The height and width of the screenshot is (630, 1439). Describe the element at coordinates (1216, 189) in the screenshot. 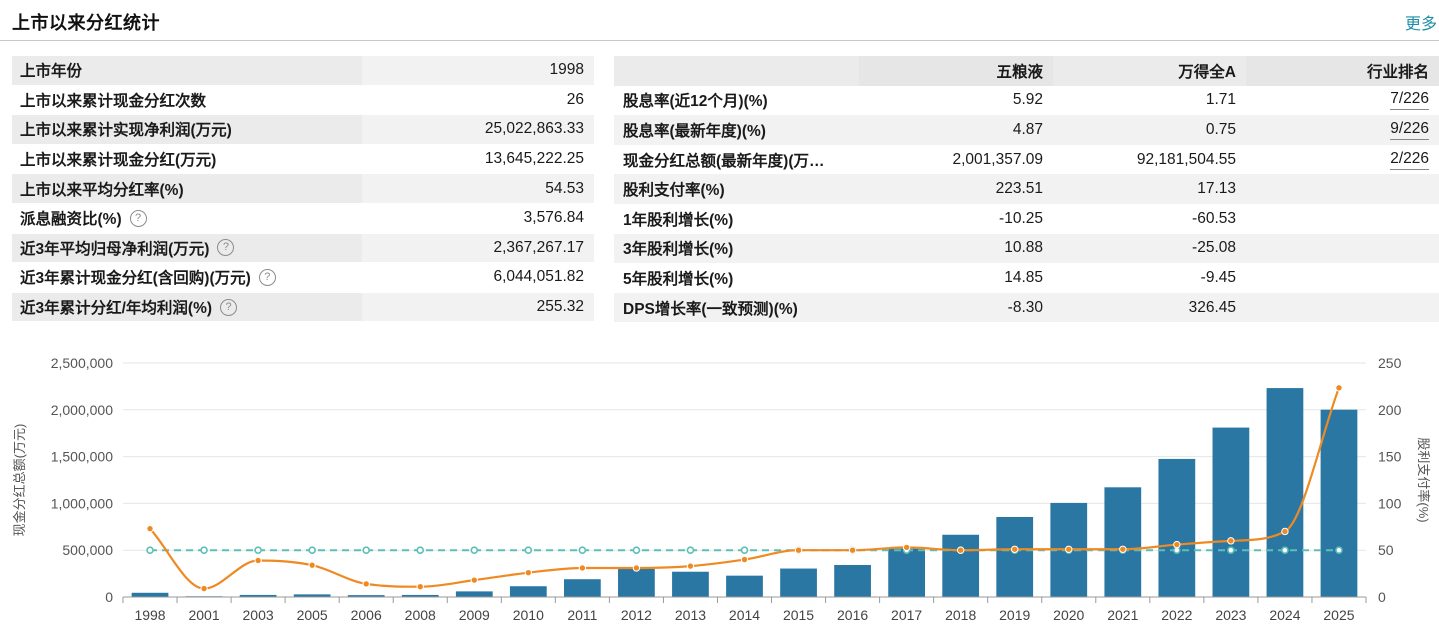

I see `metric-value: 17.13` at that location.